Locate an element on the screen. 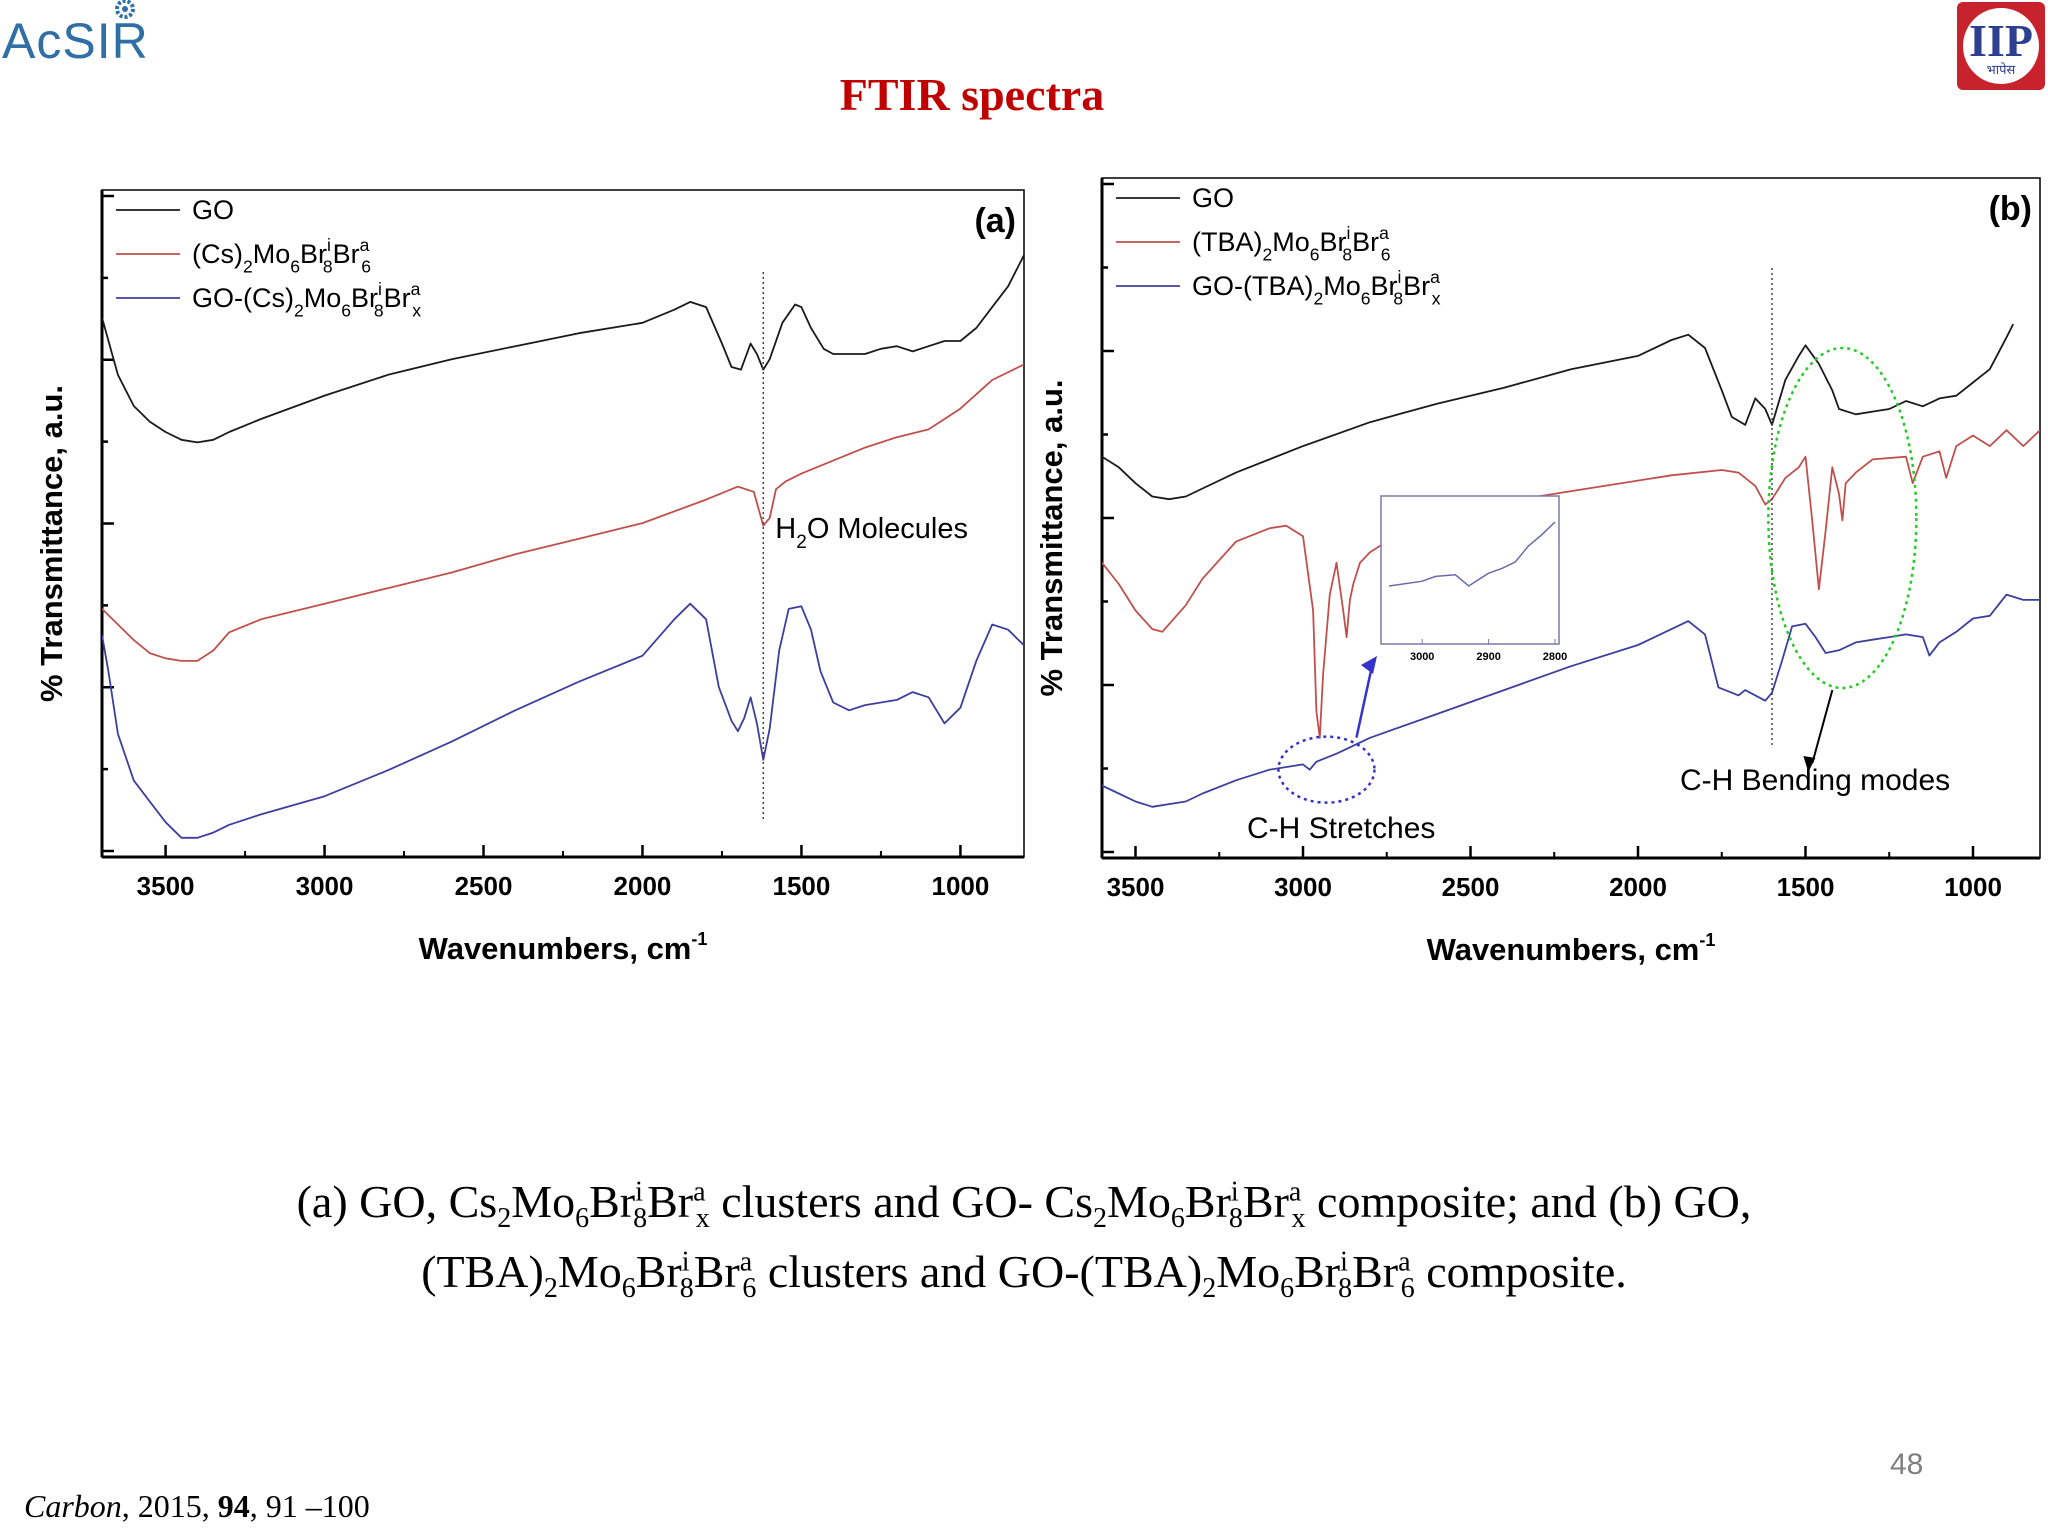 The height and width of the screenshot is (1536, 2048). inset-tick-label: 2800 is located at coordinates (1555, 657).